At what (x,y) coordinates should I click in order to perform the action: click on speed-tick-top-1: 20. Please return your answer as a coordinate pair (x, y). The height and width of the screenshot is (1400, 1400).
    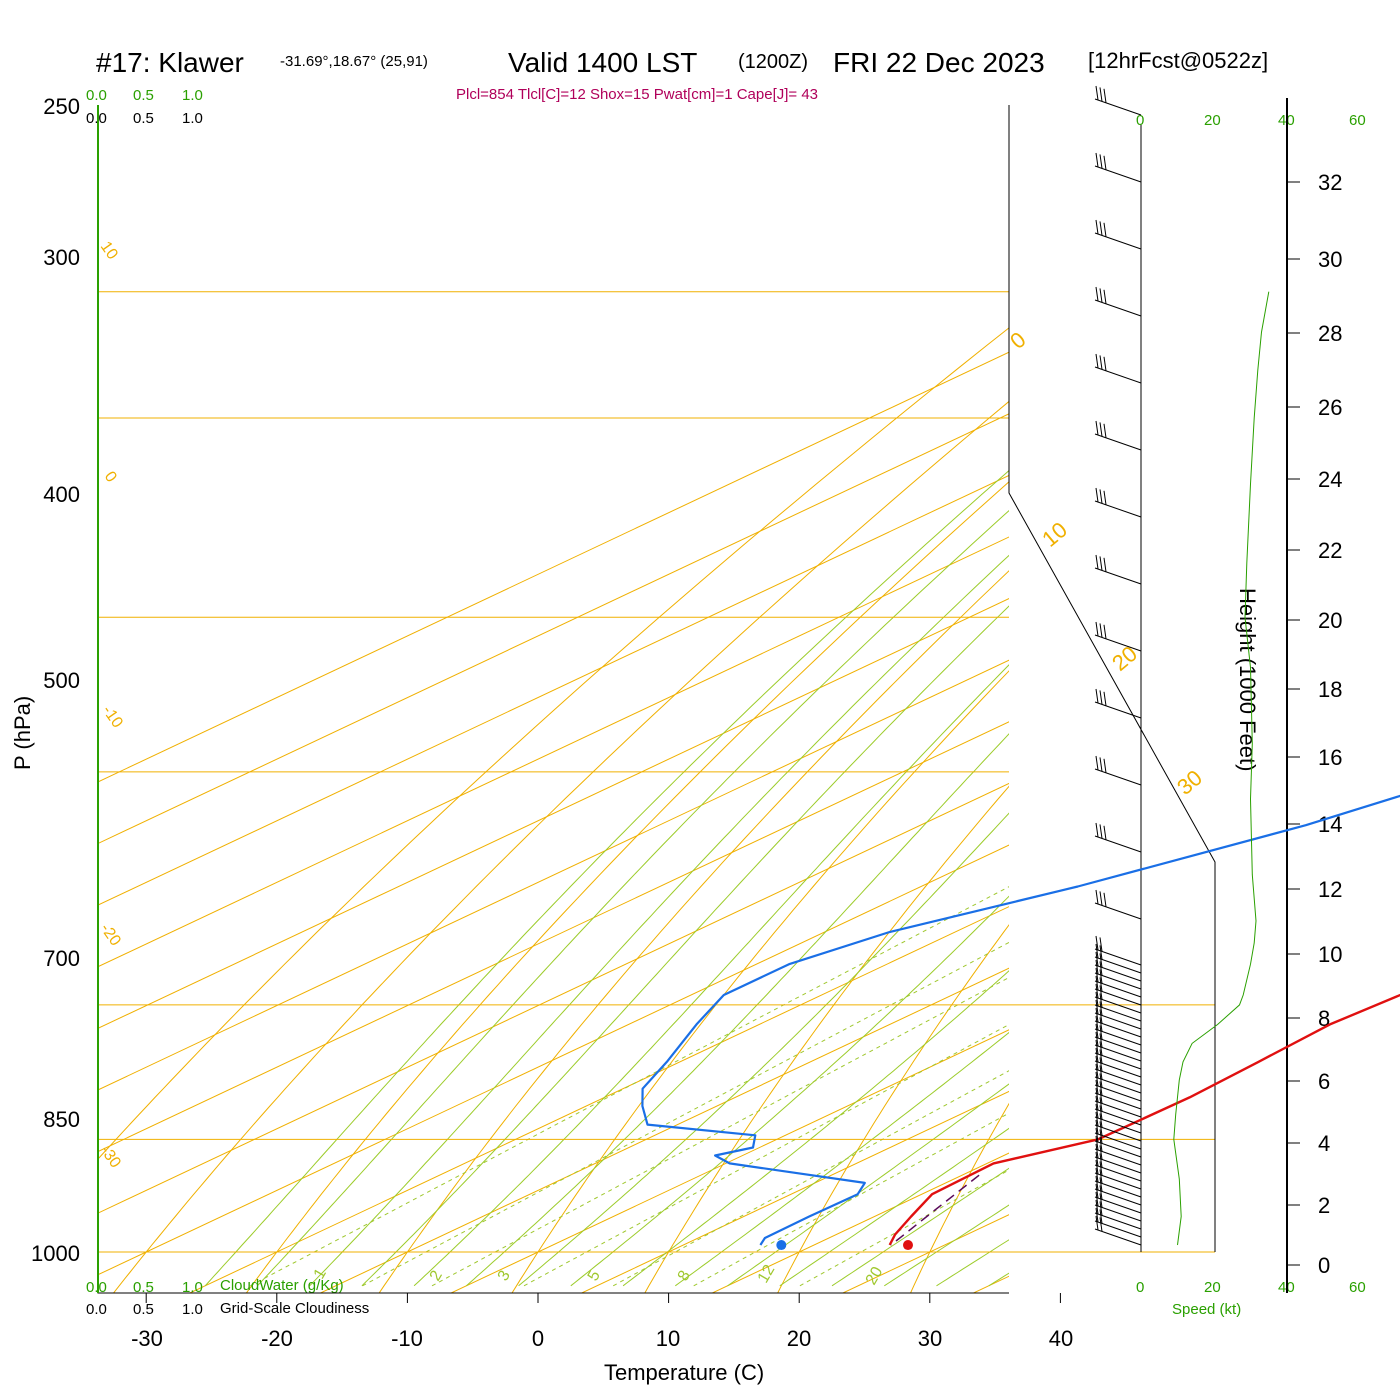
    Looking at the image, I should click on (1212, 120).